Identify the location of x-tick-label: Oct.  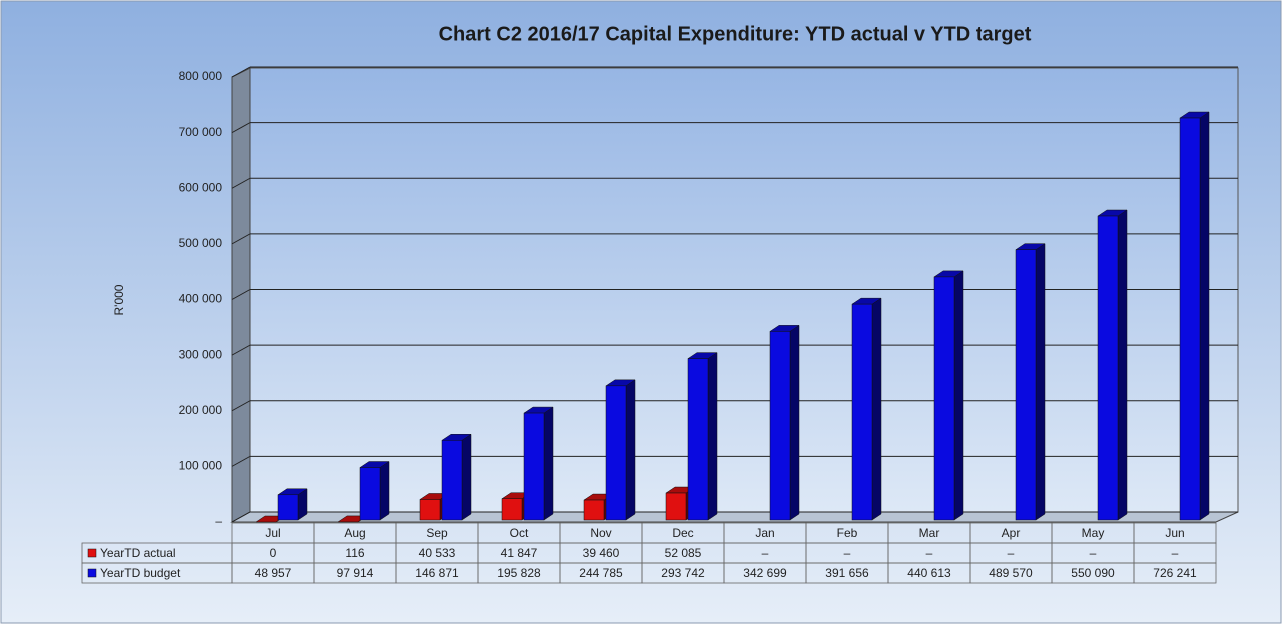
(519, 533).